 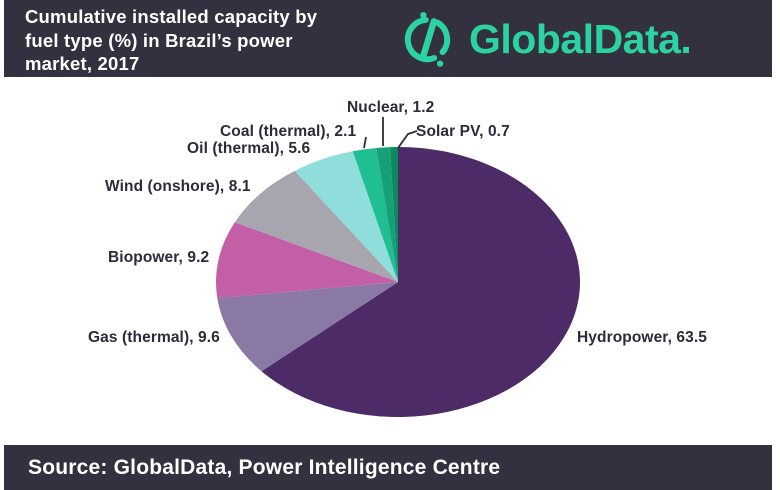 What do you see at coordinates (387, 214) in the screenshot?
I see `pie-slice-nuclear` at bounding box center [387, 214].